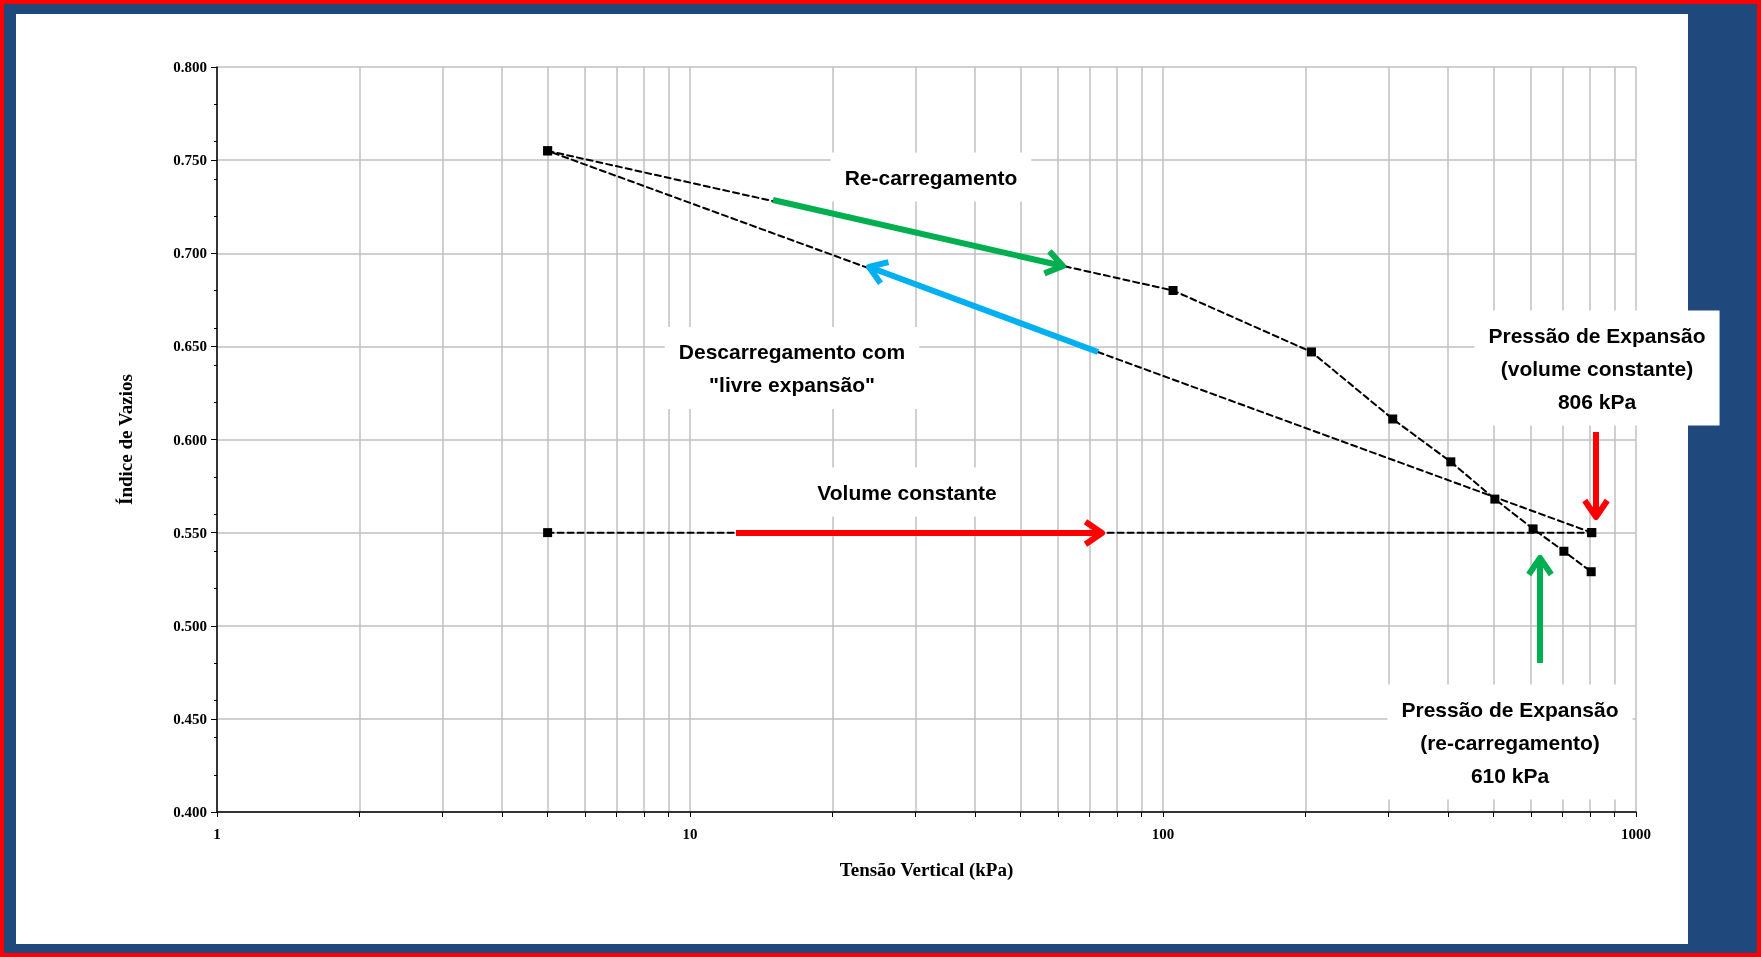 The height and width of the screenshot is (957, 1761). What do you see at coordinates (1636, 833) in the screenshot?
I see `x-tick-label: 1000` at bounding box center [1636, 833].